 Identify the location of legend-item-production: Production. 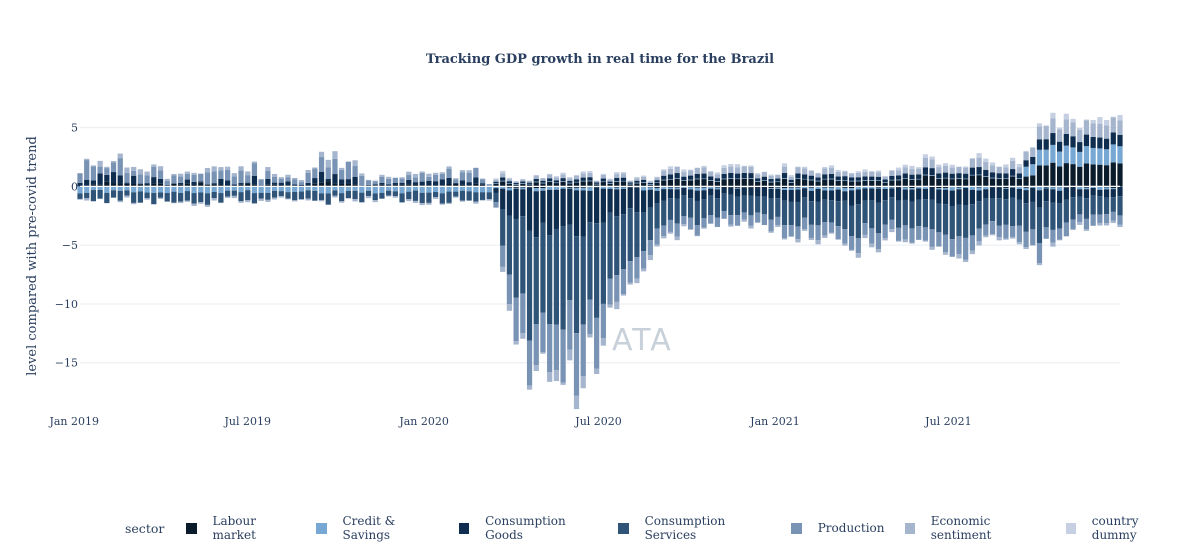
(837, 528).